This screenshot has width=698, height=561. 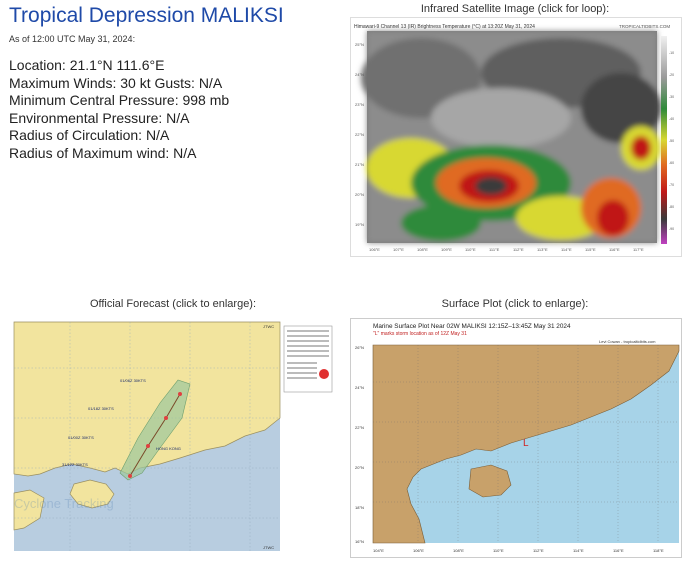 I want to click on ir-scale-label: -80, so click(x=671, y=207).